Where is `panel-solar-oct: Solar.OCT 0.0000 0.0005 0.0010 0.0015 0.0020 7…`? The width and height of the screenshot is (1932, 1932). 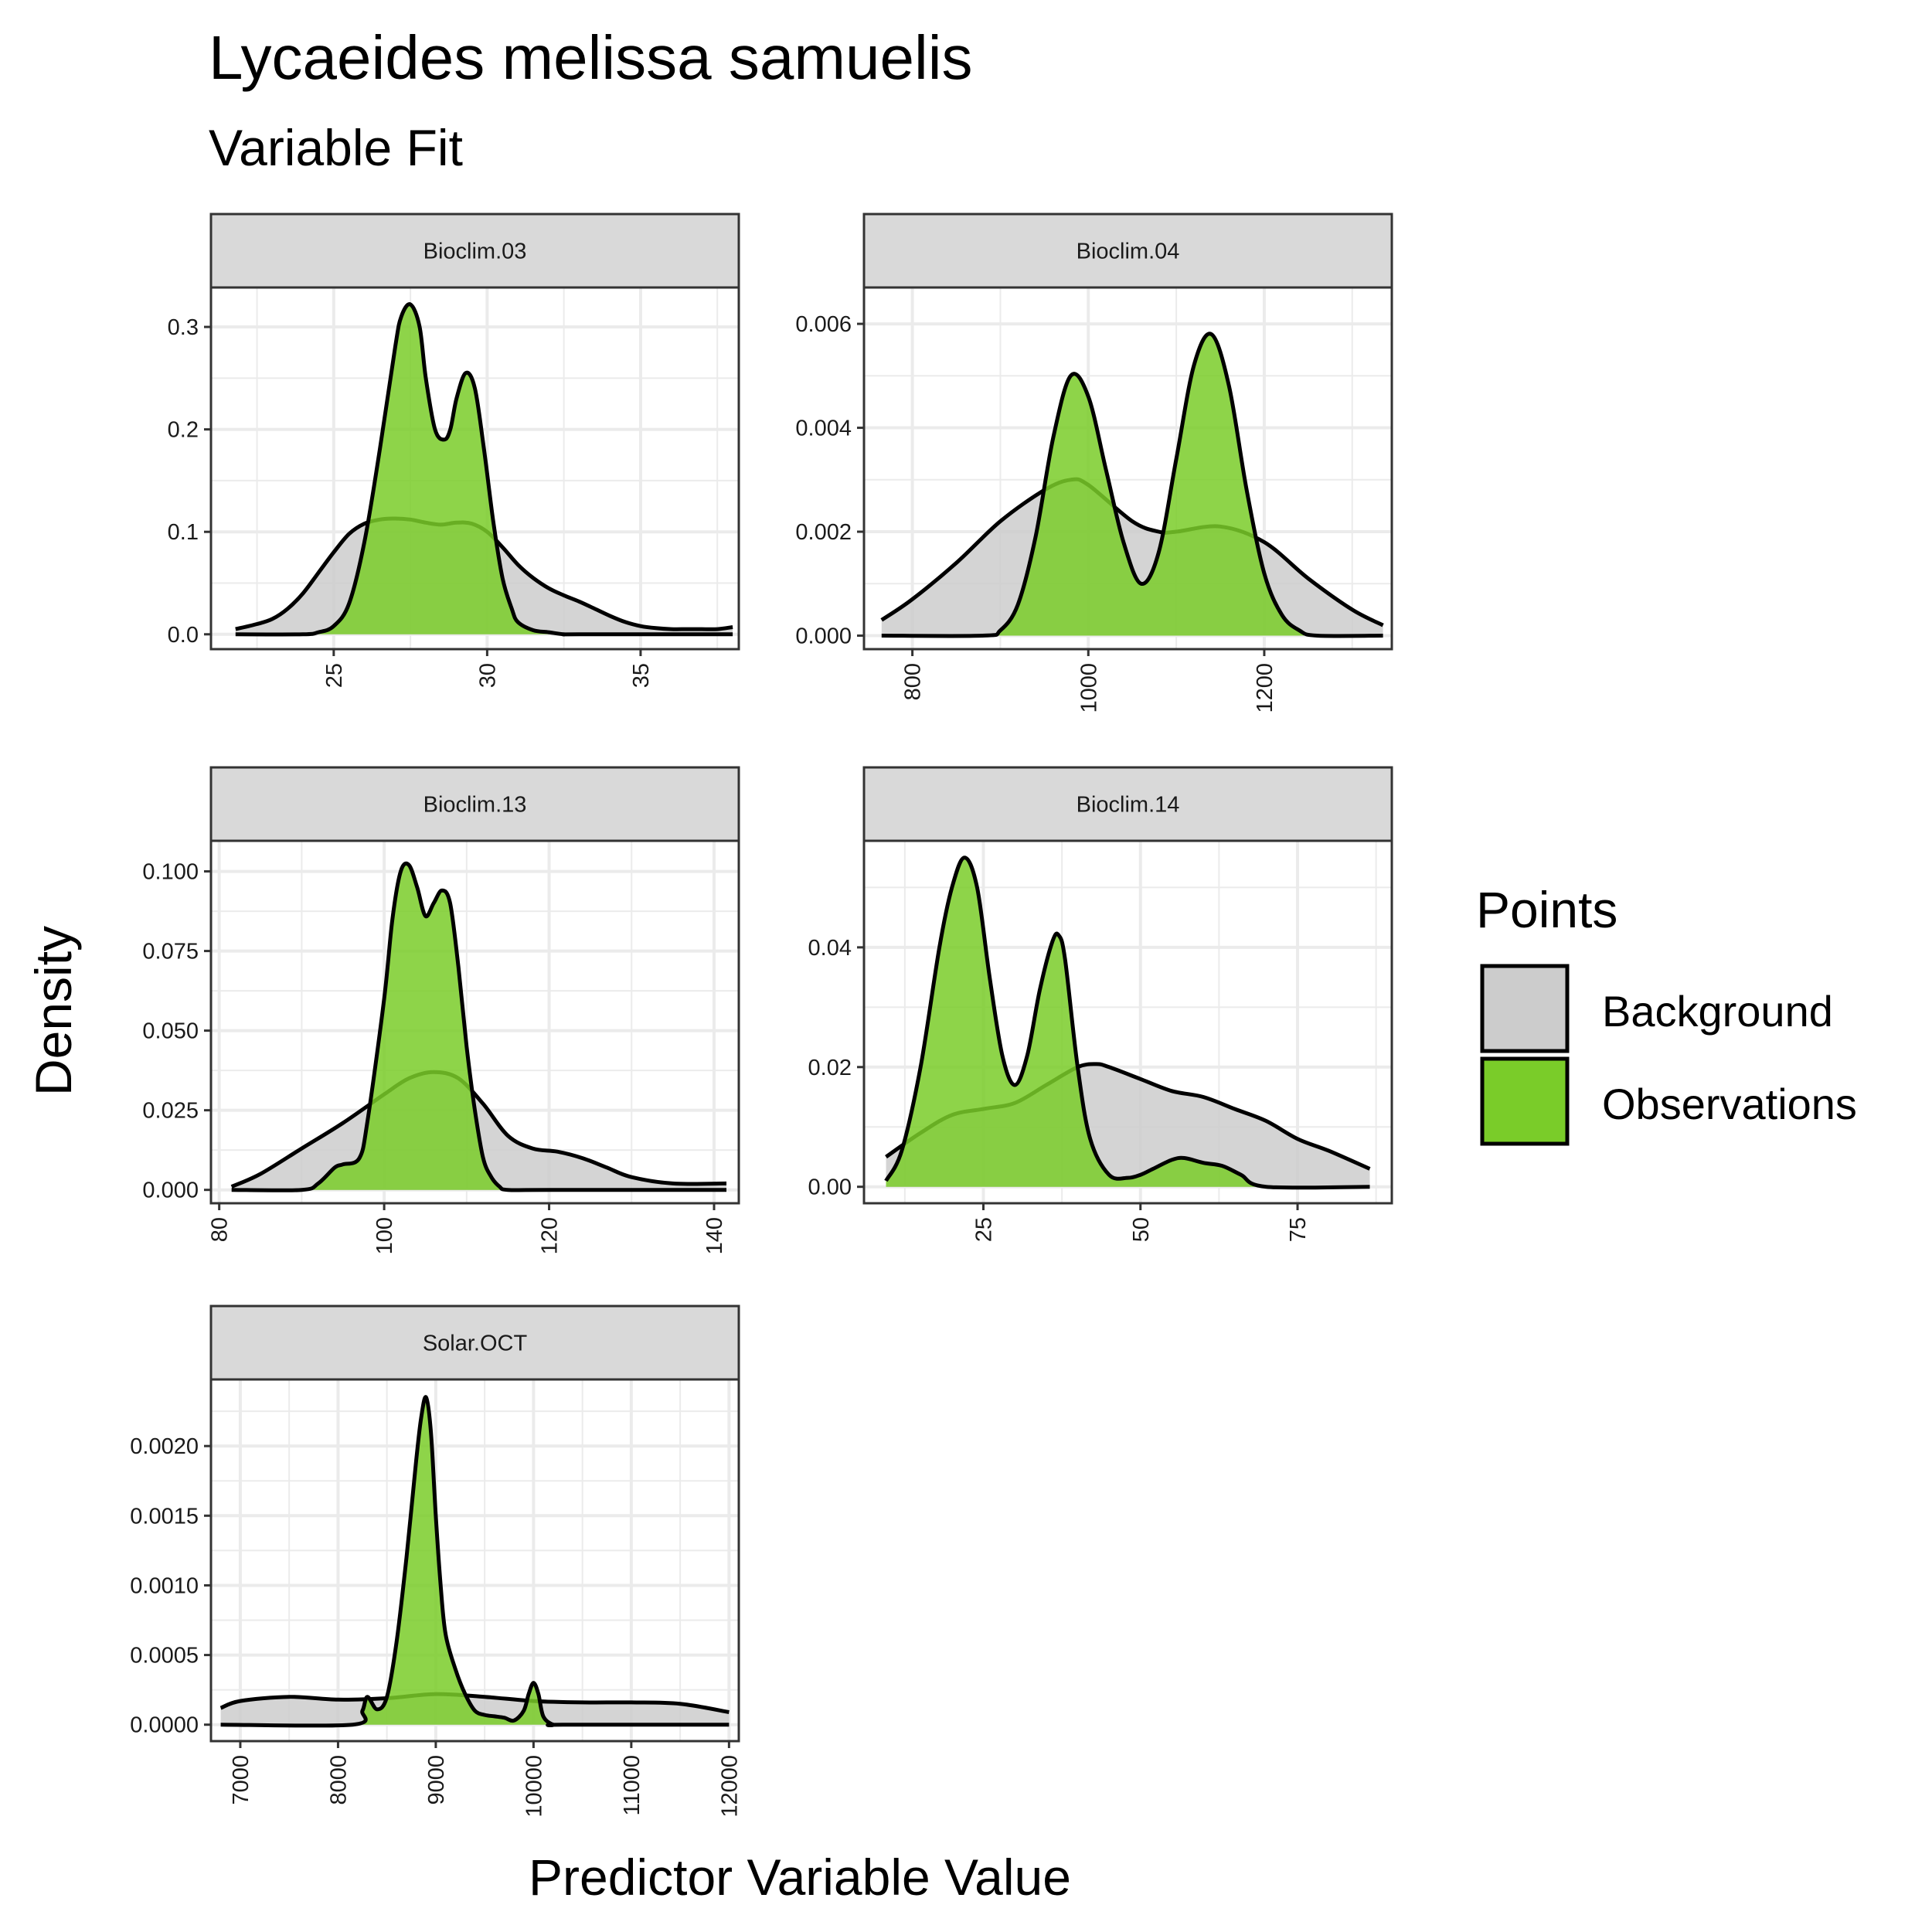 panel-solar-oct: Solar.OCT 0.0000 0.0005 0.0010 0.0015 0.0020 7… is located at coordinates (436, 1561).